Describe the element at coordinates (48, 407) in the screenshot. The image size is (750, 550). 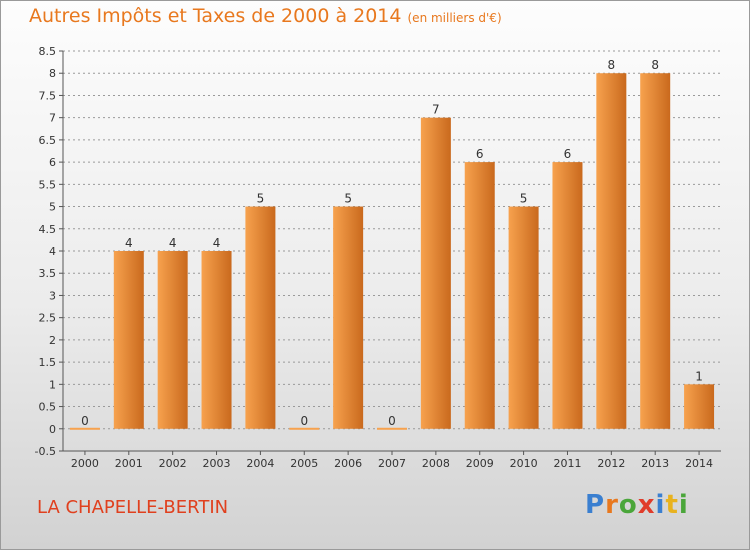
I see `y-tick-label: 0.5` at that location.